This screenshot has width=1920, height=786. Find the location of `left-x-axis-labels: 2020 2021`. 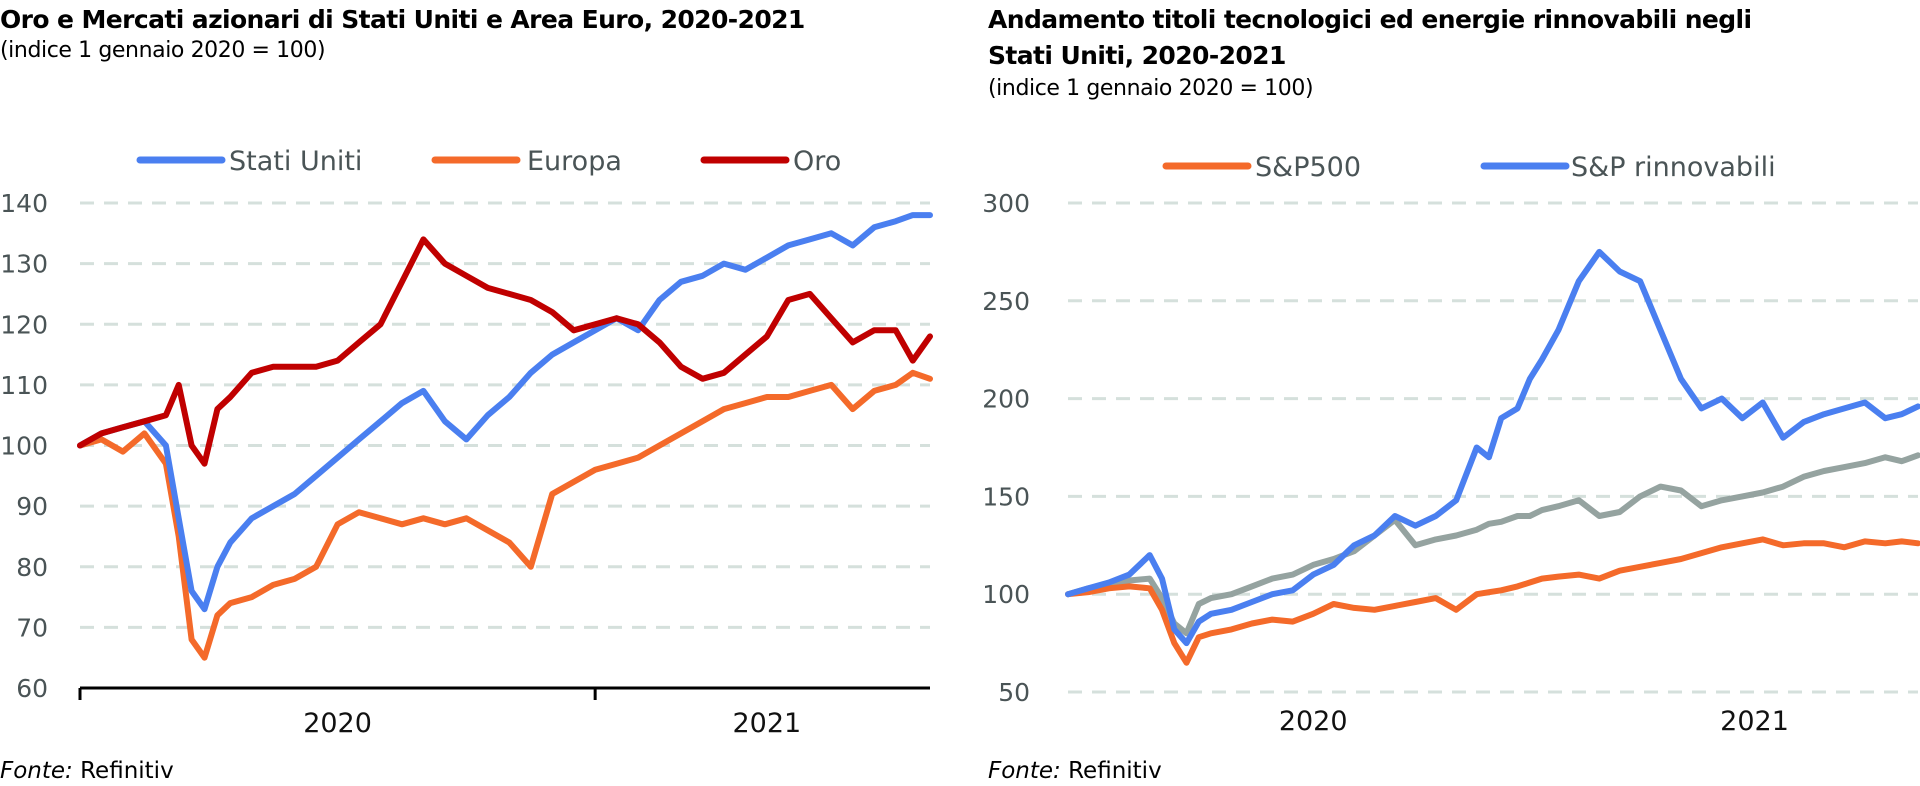

left-x-axis-labels: 2020 2021 is located at coordinates (552, 723).